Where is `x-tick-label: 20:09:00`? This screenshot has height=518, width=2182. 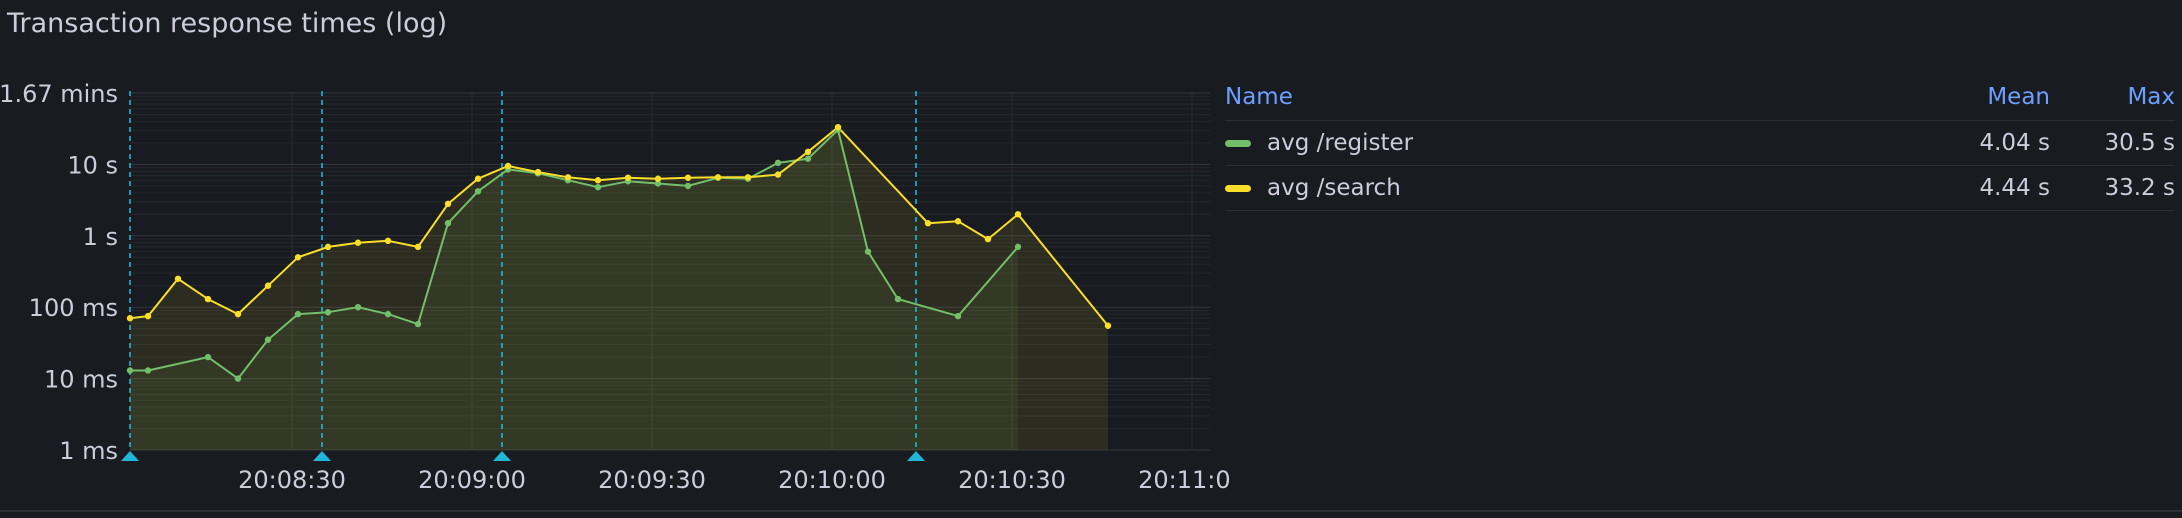
x-tick-label: 20:09:00 is located at coordinates (472, 480).